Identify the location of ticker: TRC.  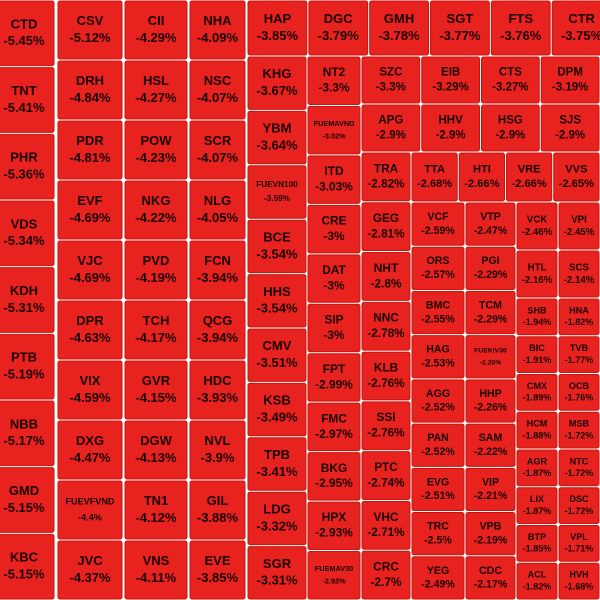
(438, 527).